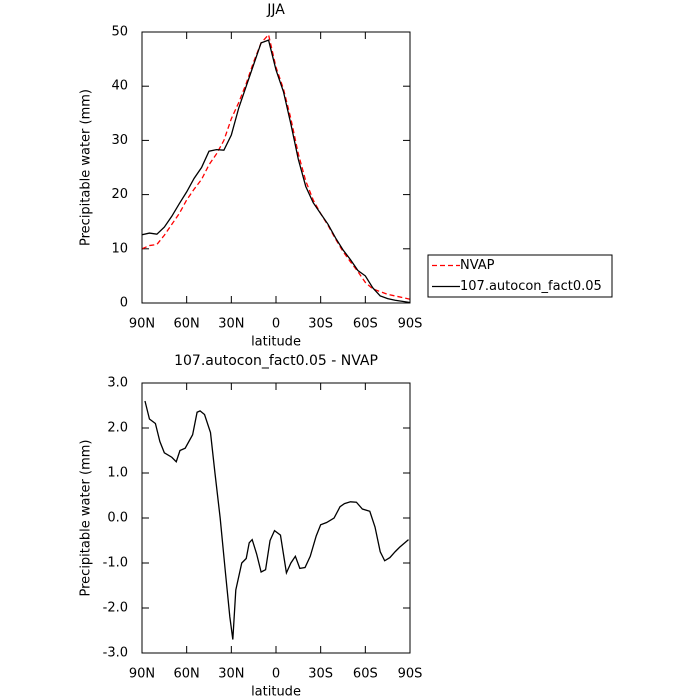  Describe the element at coordinates (119, 140) in the screenshot. I see `y-tick-label: 30` at that location.